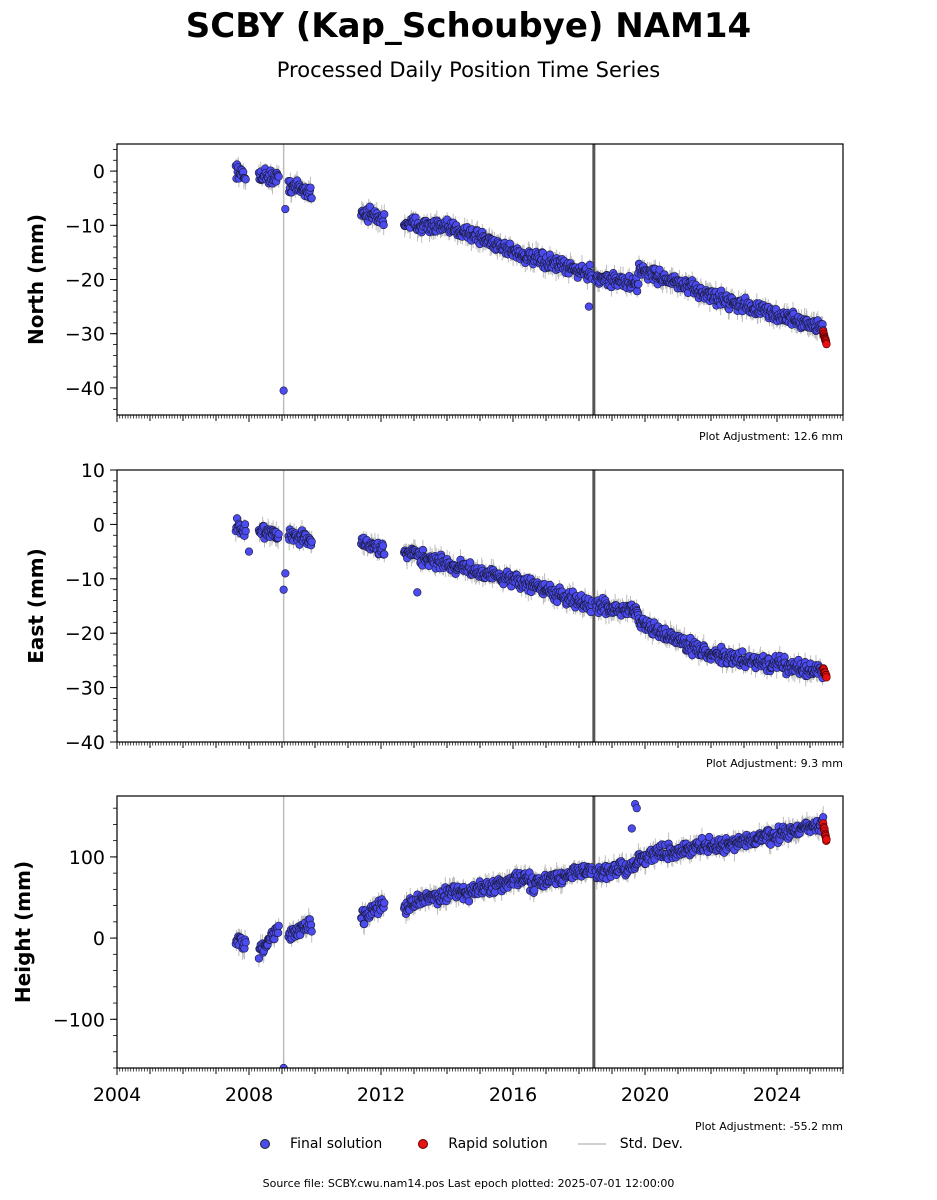 The height and width of the screenshot is (1200, 937). I want to click on y-tick-label: 10, so click(93, 471).